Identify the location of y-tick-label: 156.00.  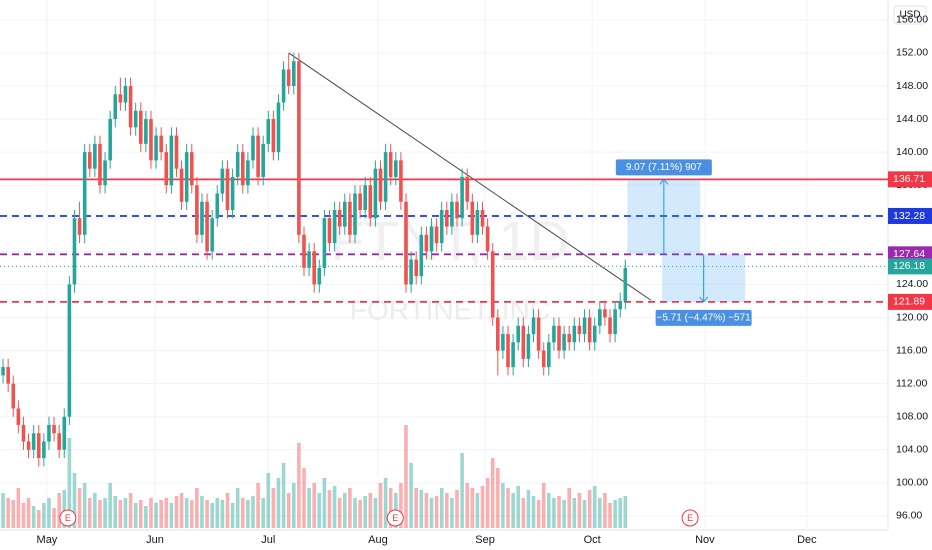
(912, 20).